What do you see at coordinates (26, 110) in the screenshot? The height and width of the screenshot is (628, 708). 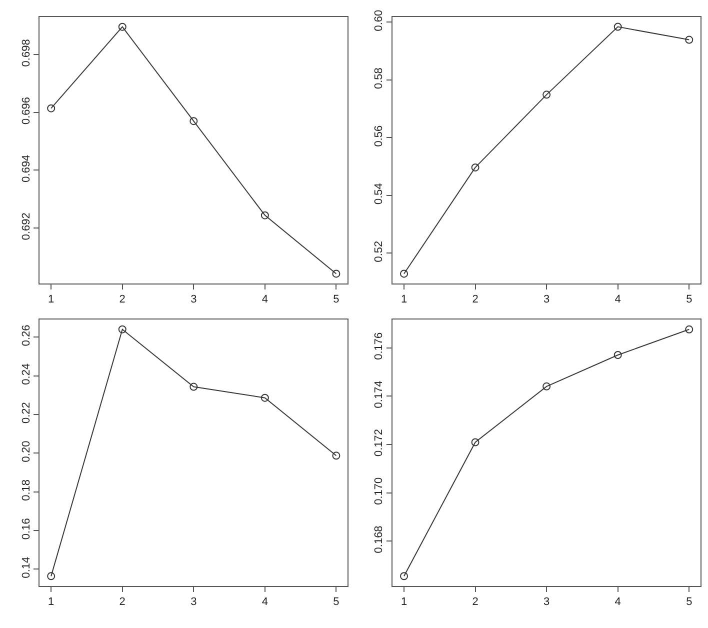 I see `y-tick-label: 0.696` at bounding box center [26, 110].